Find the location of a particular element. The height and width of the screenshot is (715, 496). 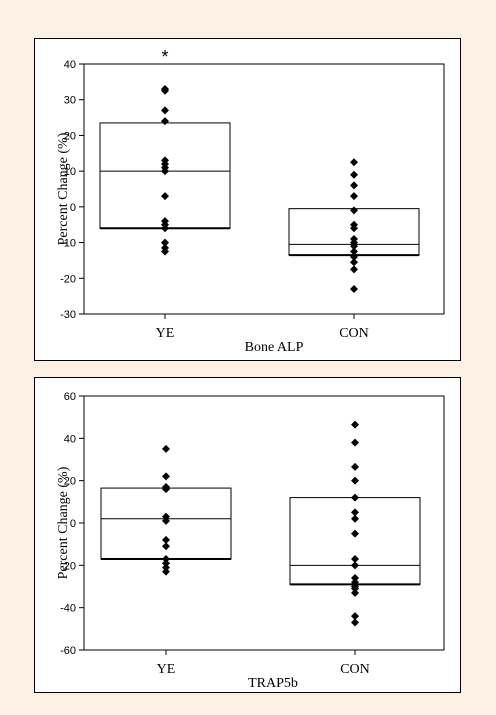

box is located at coordinates (165, 175).